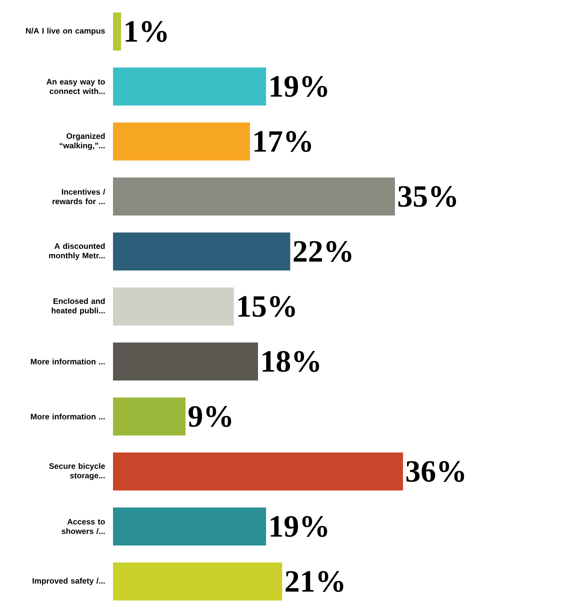 The width and height of the screenshot is (567, 613). What do you see at coordinates (146, 31) in the screenshot?
I see `data-label: 1%` at bounding box center [146, 31].